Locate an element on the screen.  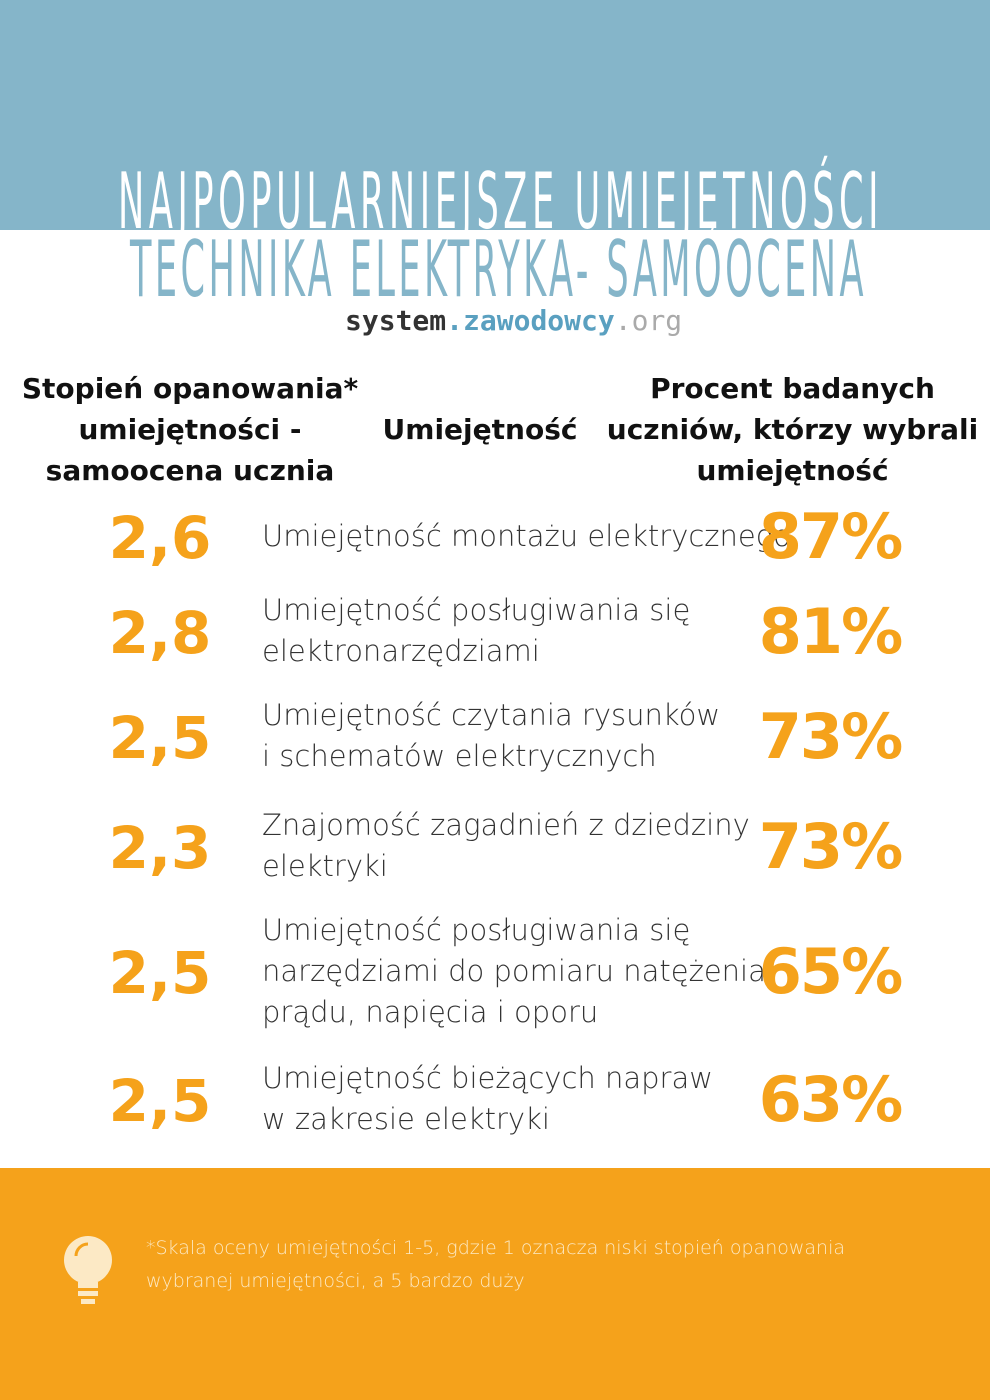
score: 2,3 is located at coordinates (160, 848).